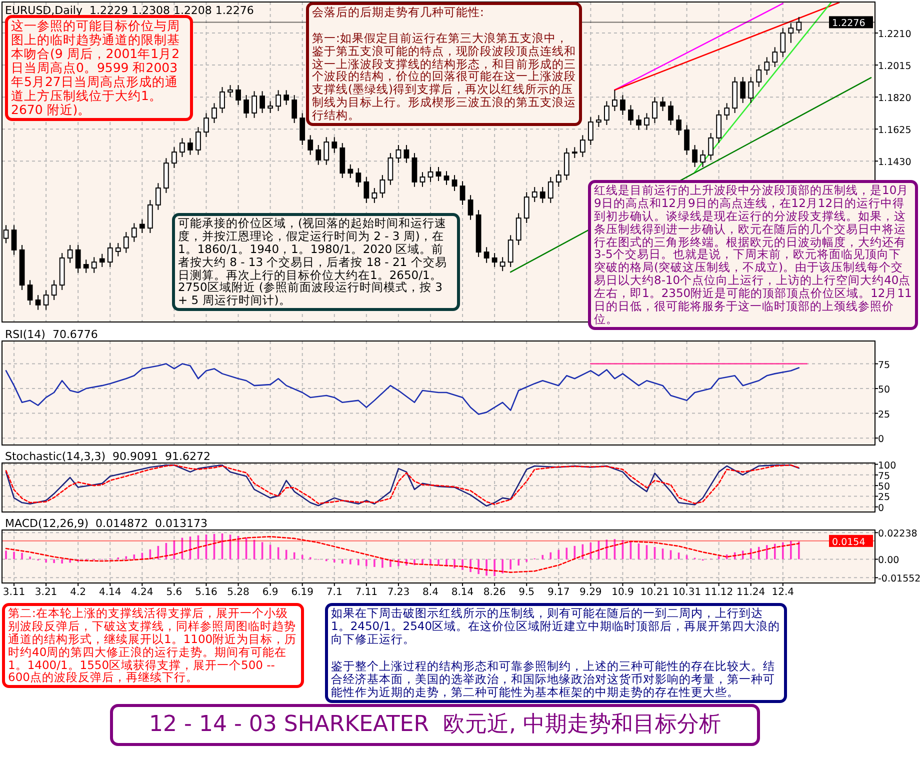 The image size is (921, 757). Describe the element at coordinates (430, 592) in the screenshot. I see `x-tick-label: 8.4` at that location.